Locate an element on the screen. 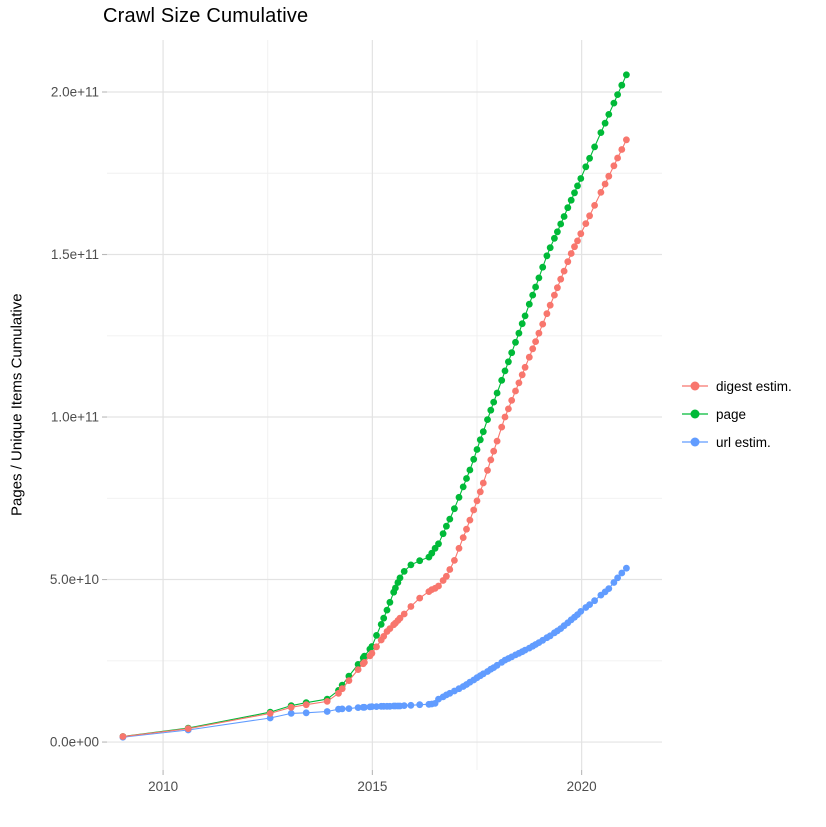 The width and height of the screenshot is (826, 827). y-tick-label: 1.5e+11 is located at coordinates (75, 254).